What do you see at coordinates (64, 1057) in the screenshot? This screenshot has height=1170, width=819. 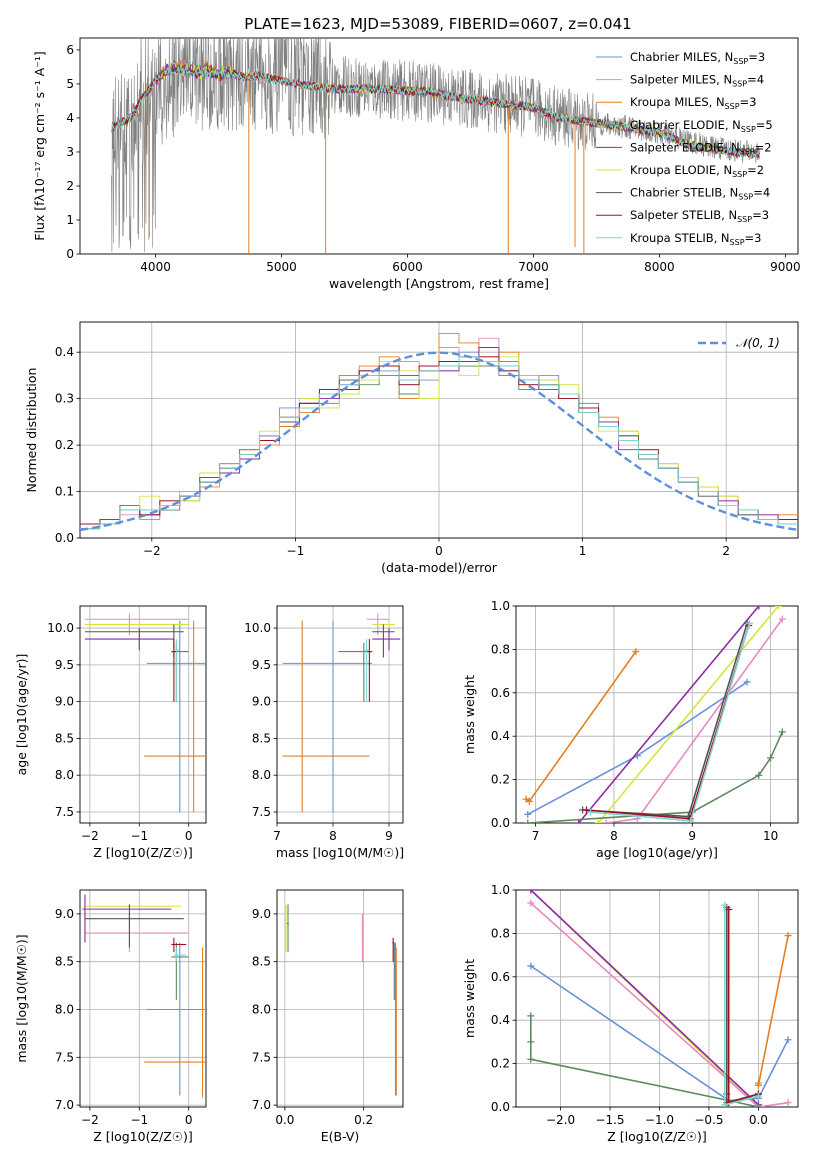 I see `y-tick-label: 7.5` at bounding box center [64, 1057].